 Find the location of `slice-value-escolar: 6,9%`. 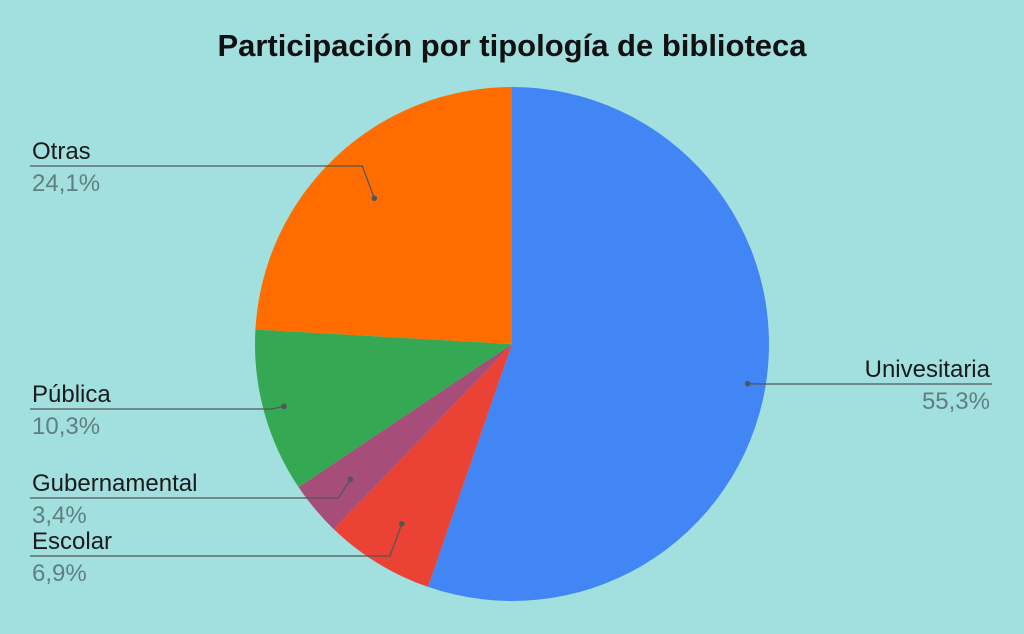

slice-value-escolar: 6,9% is located at coordinates (59, 573).